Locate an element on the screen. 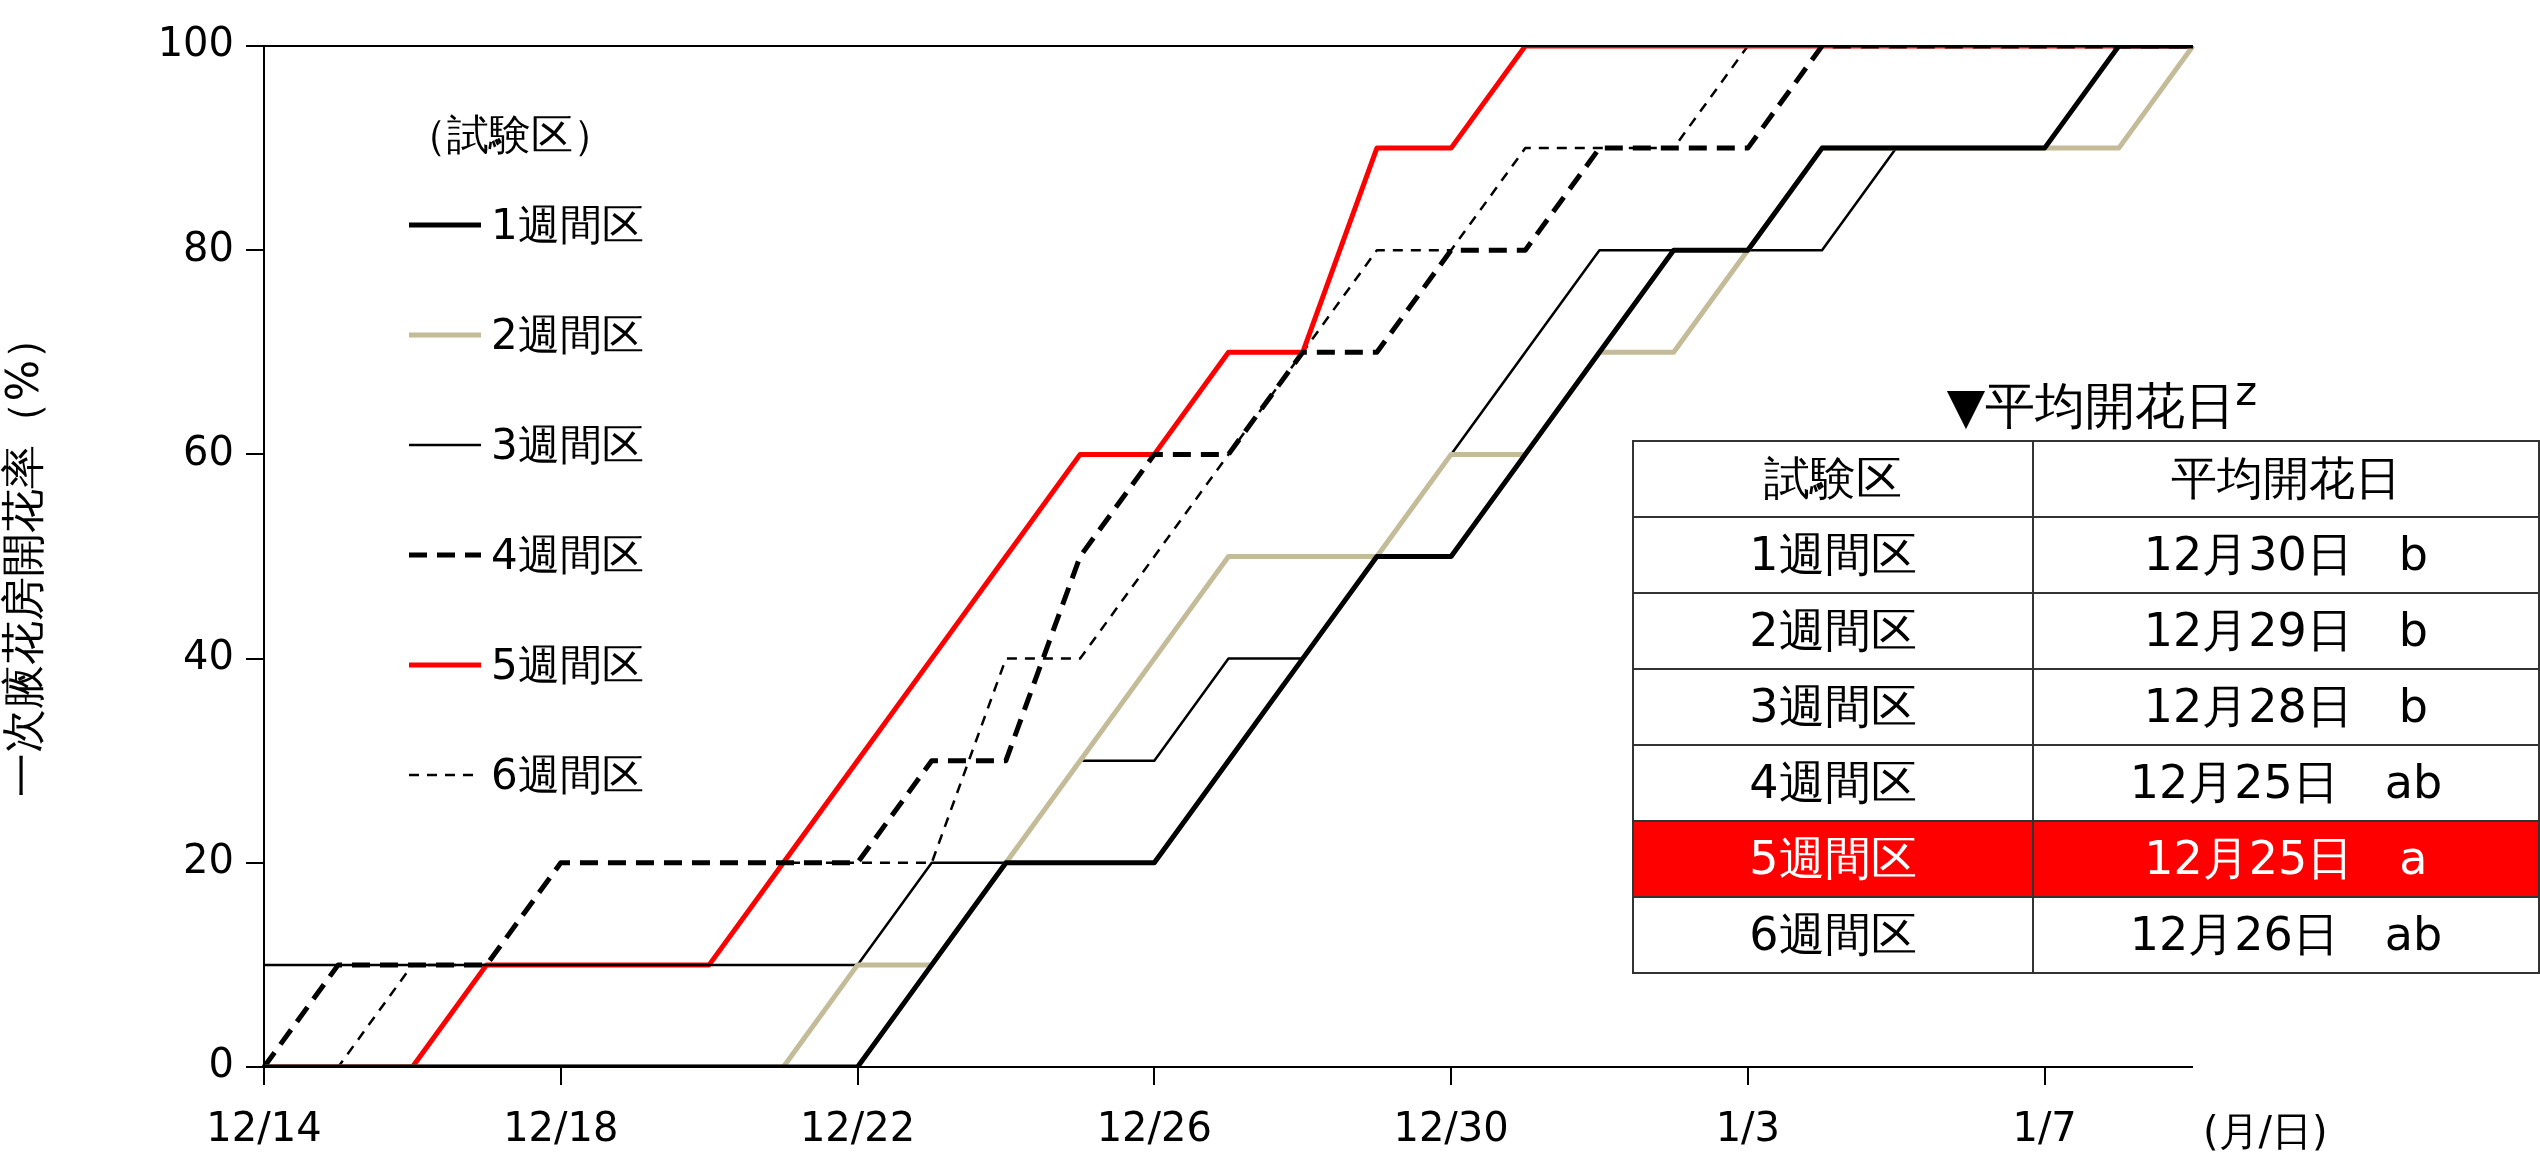  legend-label: 3週間区 is located at coordinates (567, 445).